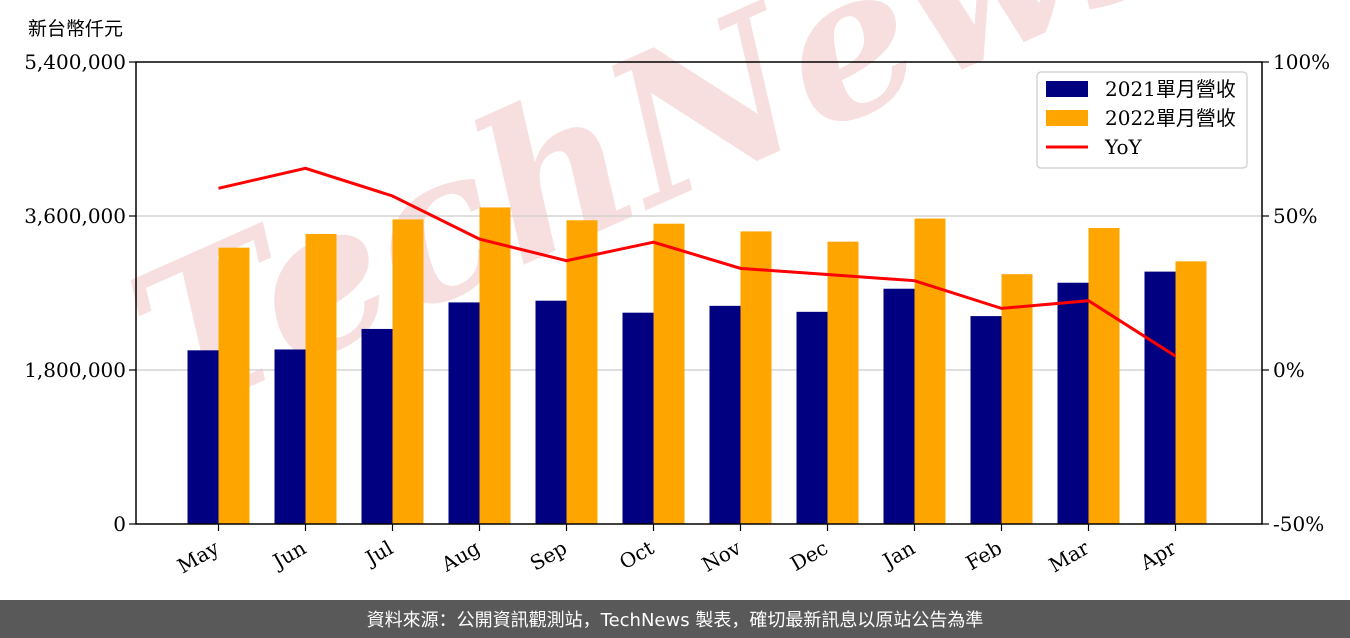 This screenshot has height=638, width=1350. What do you see at coordinates (548, 556) in the screenshot?
I see `x-tick-label-sep: Sep` at bounding box center [548, 556].